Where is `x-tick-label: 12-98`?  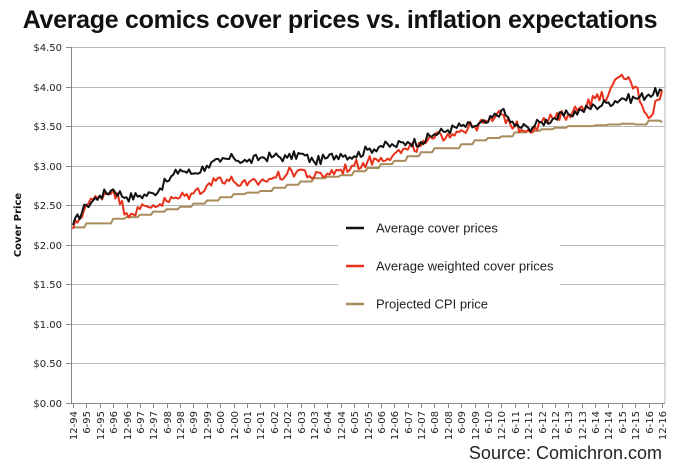
x-tick-label: 12-98 is located at coordinates (181, 425).